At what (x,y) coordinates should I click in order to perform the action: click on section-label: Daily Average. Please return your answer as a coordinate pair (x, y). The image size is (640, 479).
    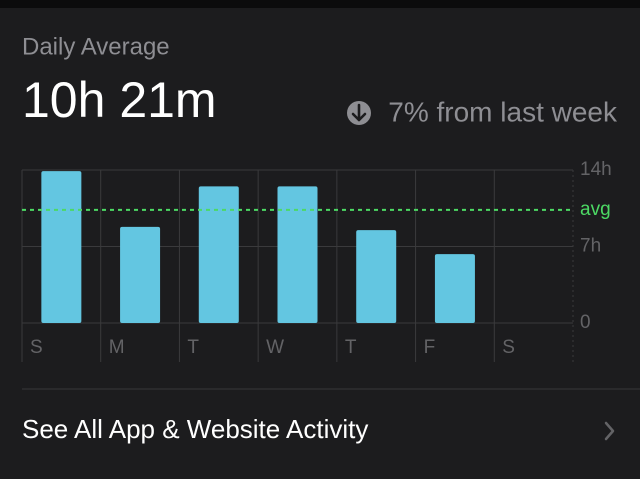
    Looking at the image, I should click on (96, 46).